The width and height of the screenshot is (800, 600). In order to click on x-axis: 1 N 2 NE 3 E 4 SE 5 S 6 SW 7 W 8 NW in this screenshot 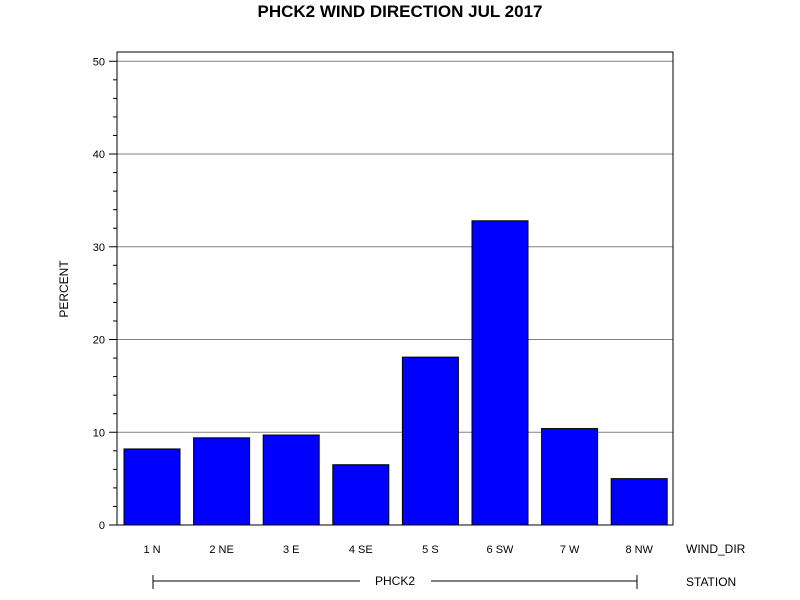, I will do `click(398, 550)`.